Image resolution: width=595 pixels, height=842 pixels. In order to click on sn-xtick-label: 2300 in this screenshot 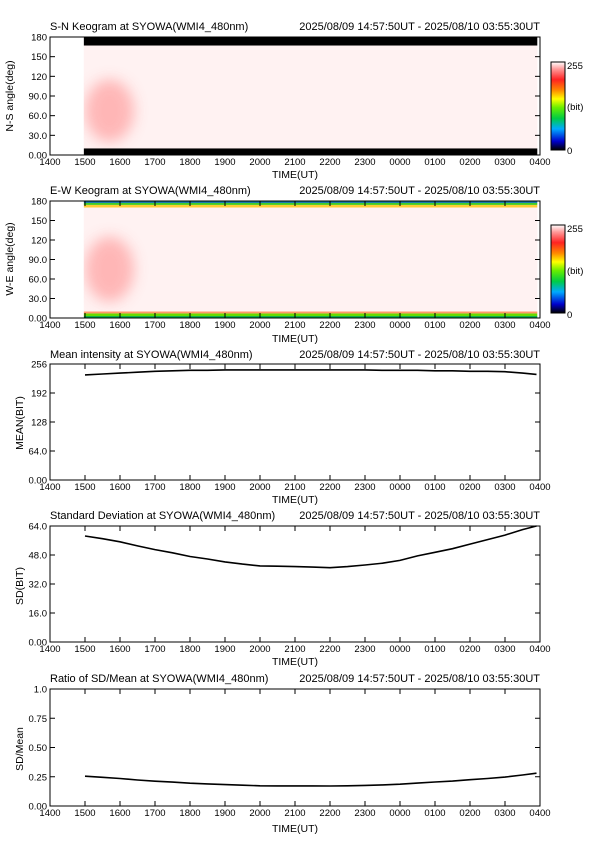, I will do `click(364, 162)`.